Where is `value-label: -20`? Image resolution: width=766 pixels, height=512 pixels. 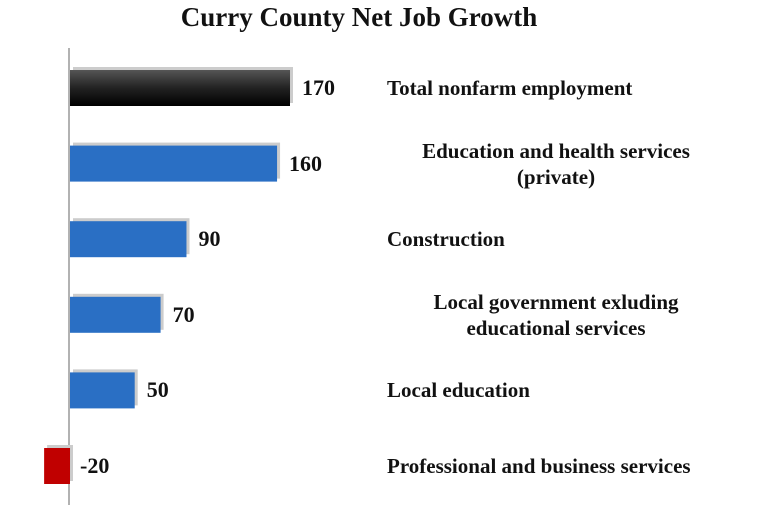
value-label: -20 is located at coordinates (95, 465).